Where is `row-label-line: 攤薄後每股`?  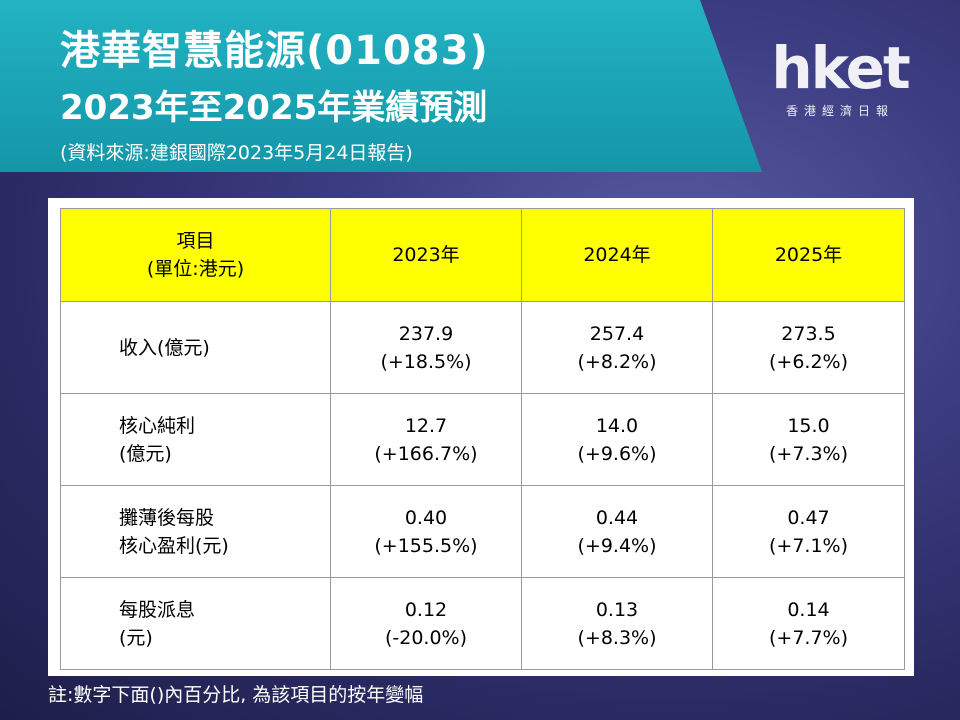
row-label-line: 攤薄後每股 is located at coordinates (167, 517).